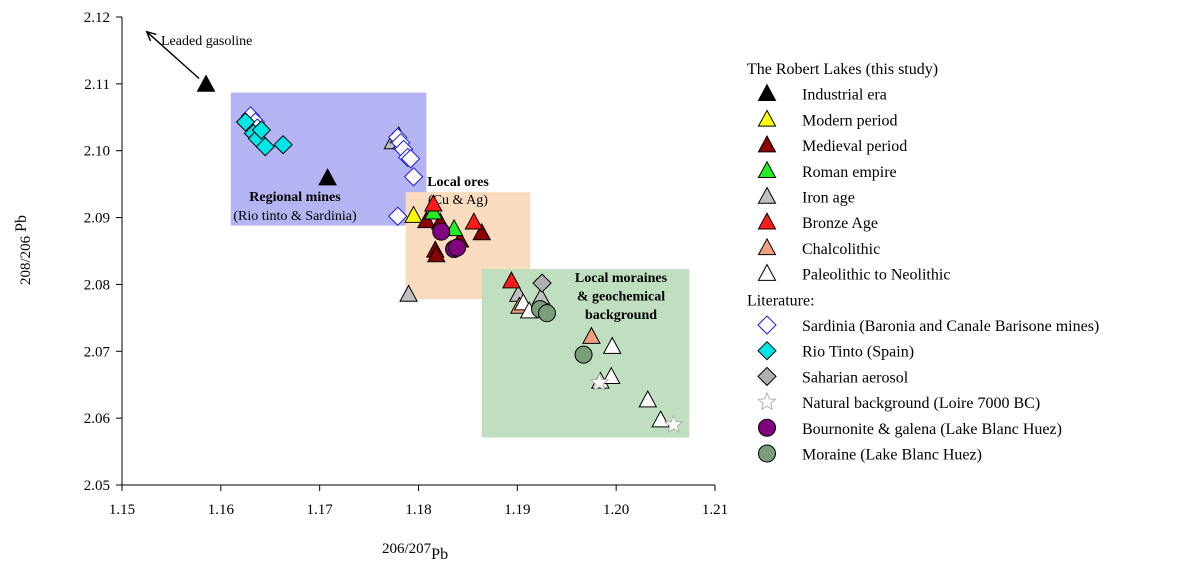  Describe the element at coordinates (767, 169) in the screenshot. I see `legend-marker-roman-empire` at that location.